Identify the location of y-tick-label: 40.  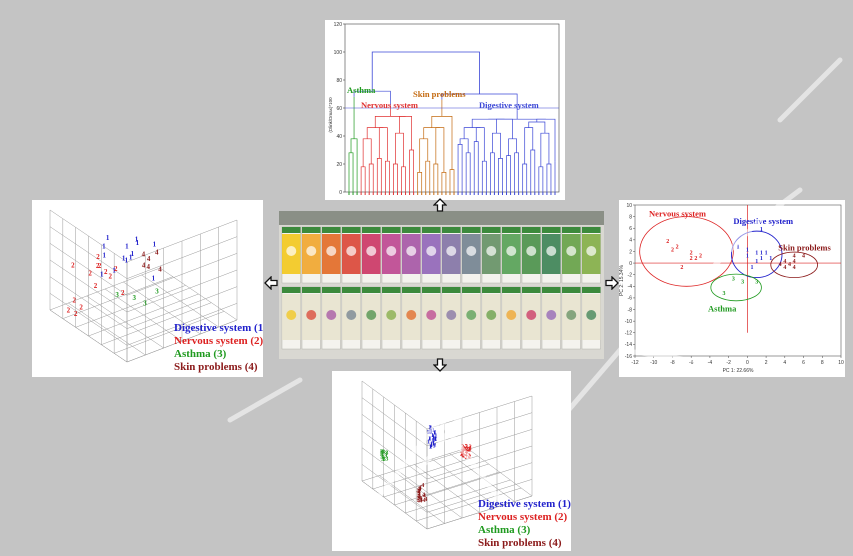
(339, 137).